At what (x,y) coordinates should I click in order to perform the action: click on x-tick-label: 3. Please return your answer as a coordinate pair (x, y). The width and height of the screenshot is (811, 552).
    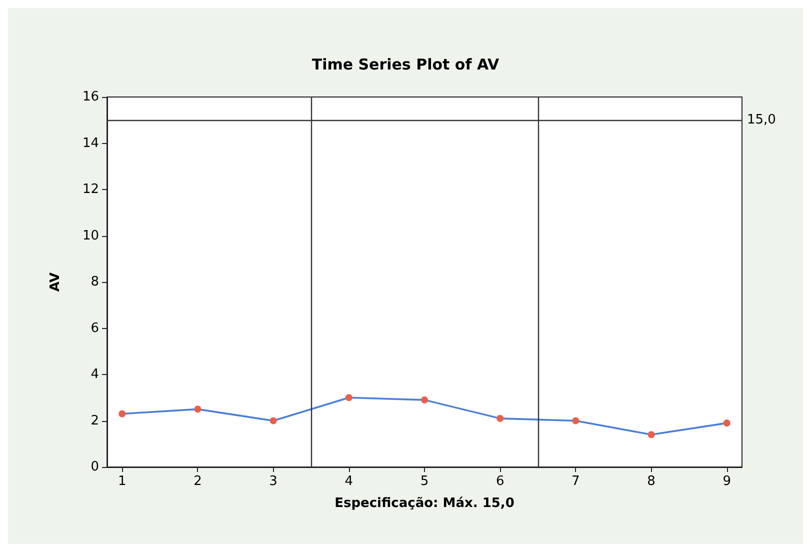
    Looking at the image, I should click on (273, 481).